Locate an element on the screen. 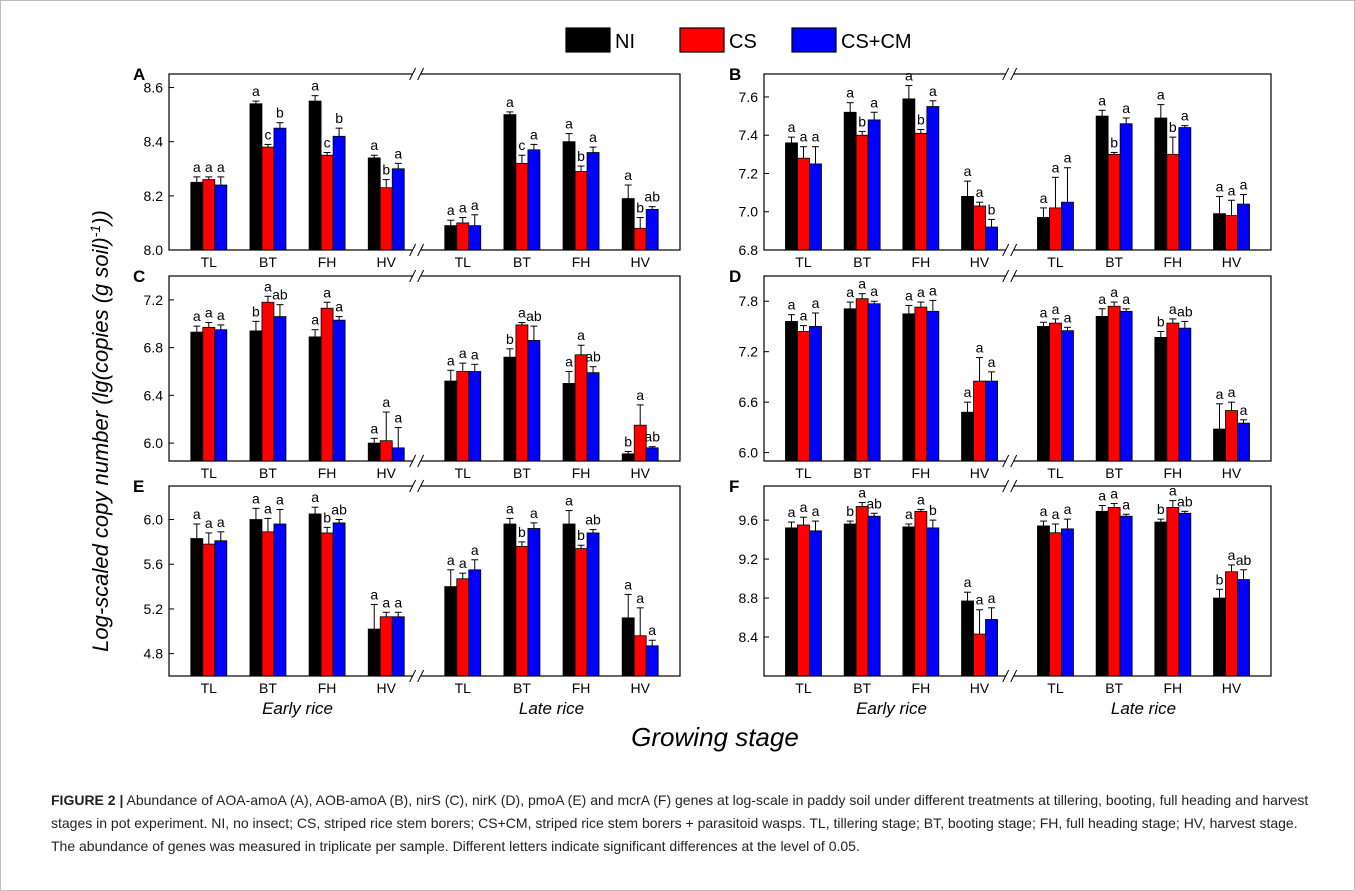 This screenshot has width=1355, height=891. sig-letter-A-5-2: a is located at coordinates (534, 134).